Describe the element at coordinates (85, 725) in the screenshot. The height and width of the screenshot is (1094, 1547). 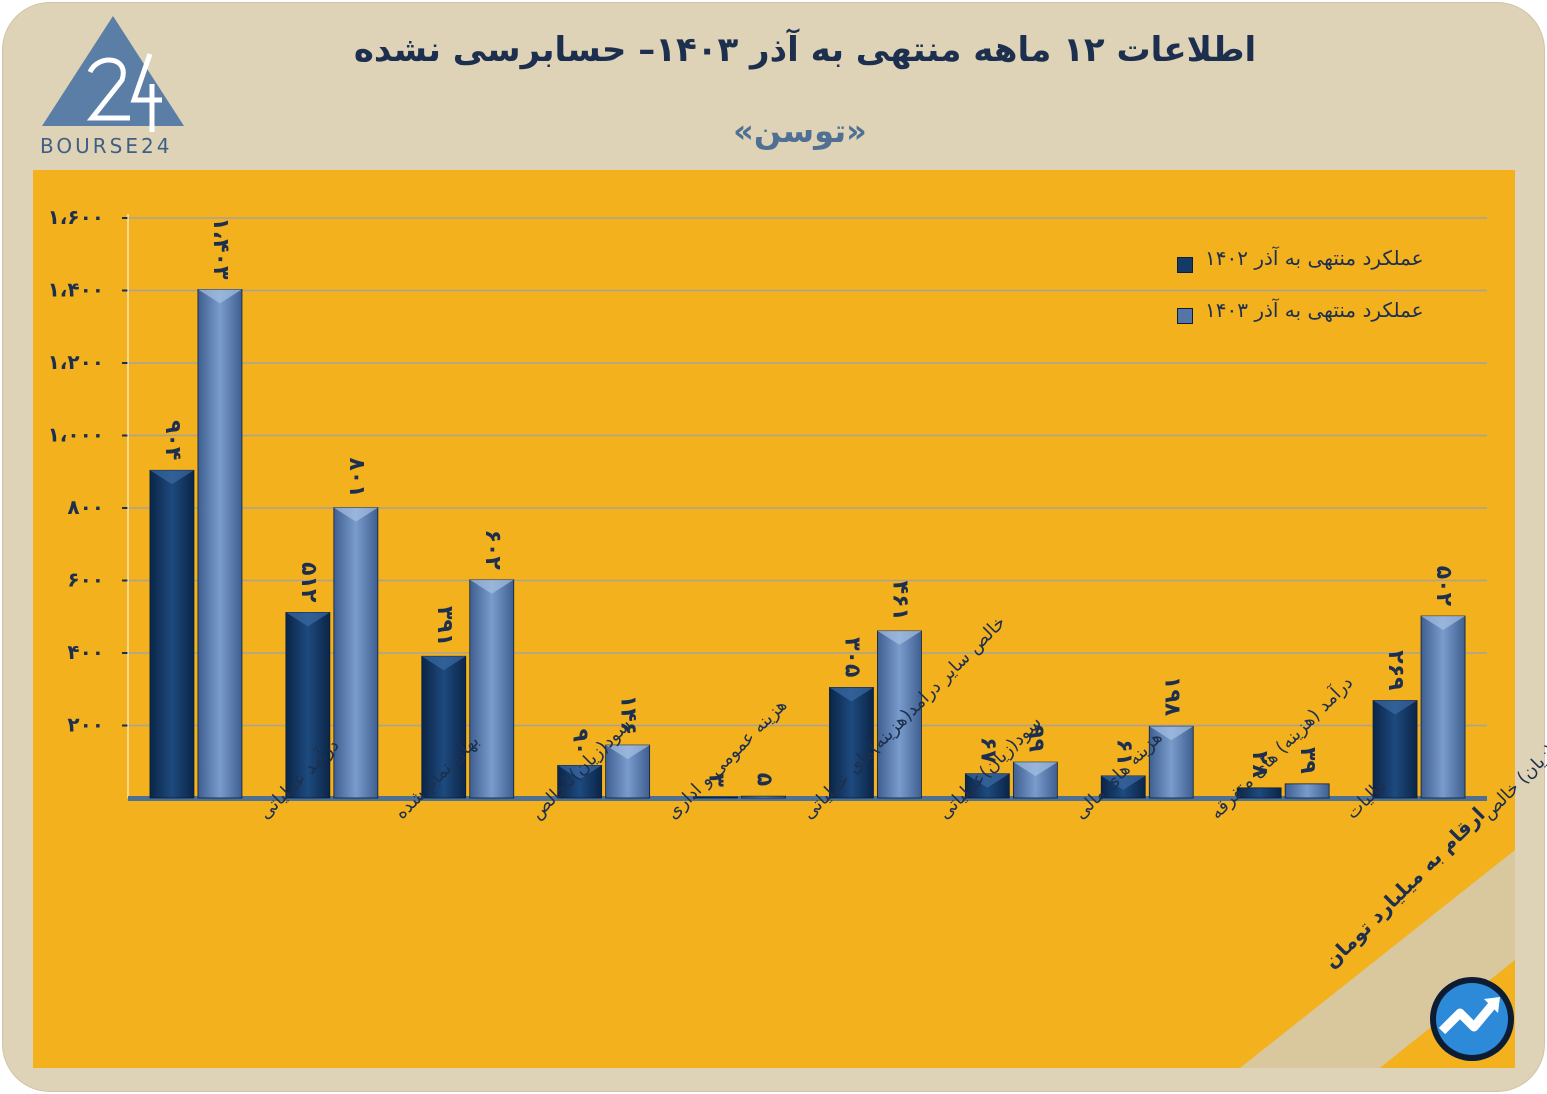
I see `y-tick-label: ۲۰۰` at that location.